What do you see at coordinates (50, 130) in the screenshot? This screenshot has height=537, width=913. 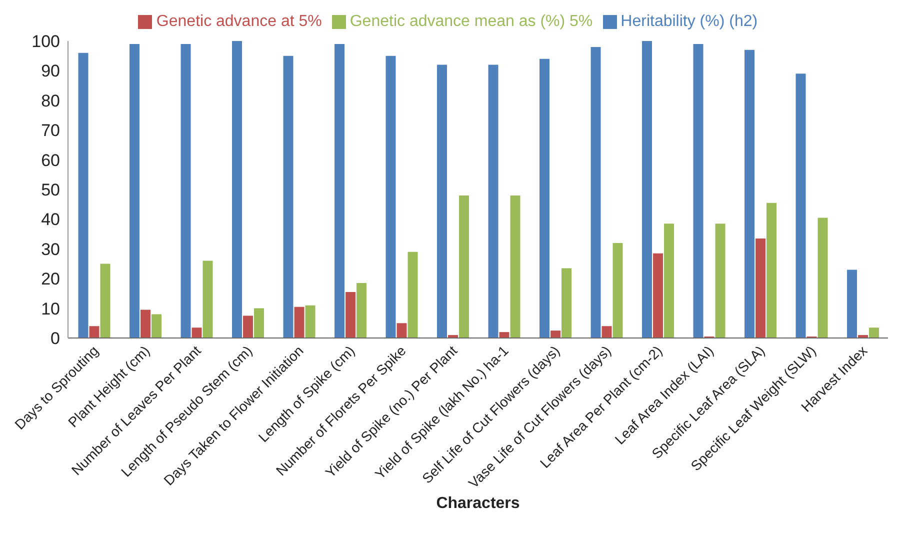 I see `y-tick-label: 70` at bounding box center [50, 130].